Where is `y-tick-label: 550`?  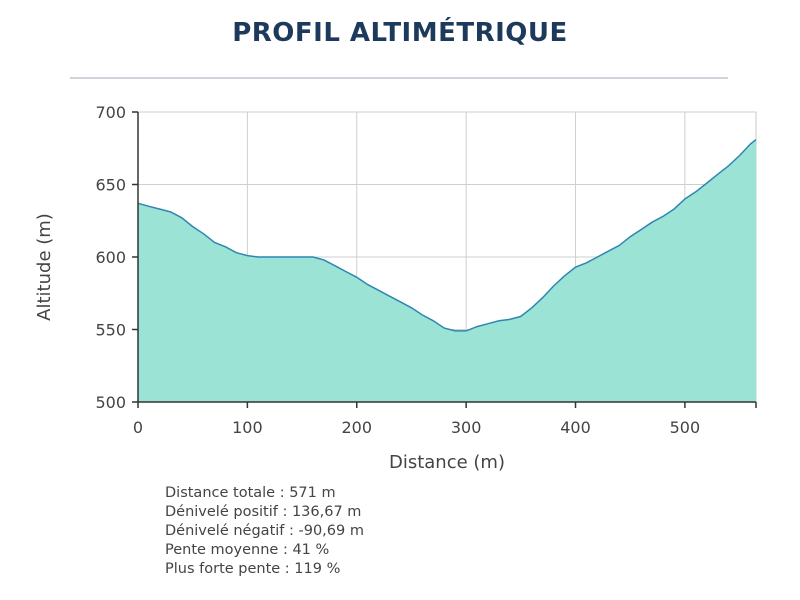 y-tick-label: 550 is located at coordinates (110, 330).